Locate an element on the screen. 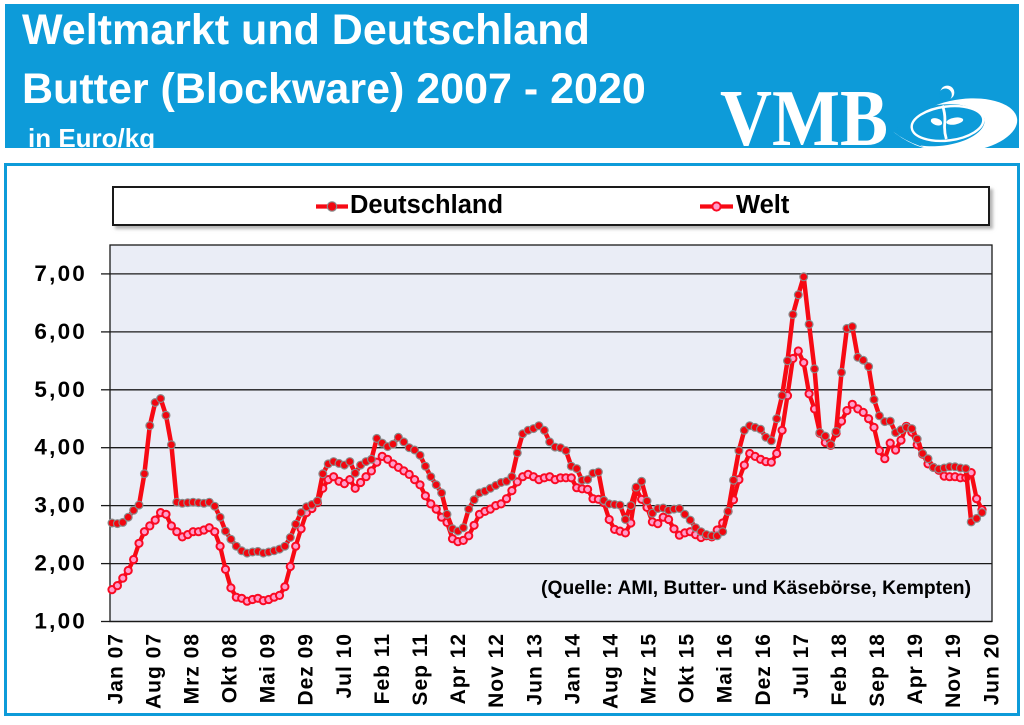 The image size is (1024, 725). svg-text: Feb 18 is located at coordinates (839, 669).